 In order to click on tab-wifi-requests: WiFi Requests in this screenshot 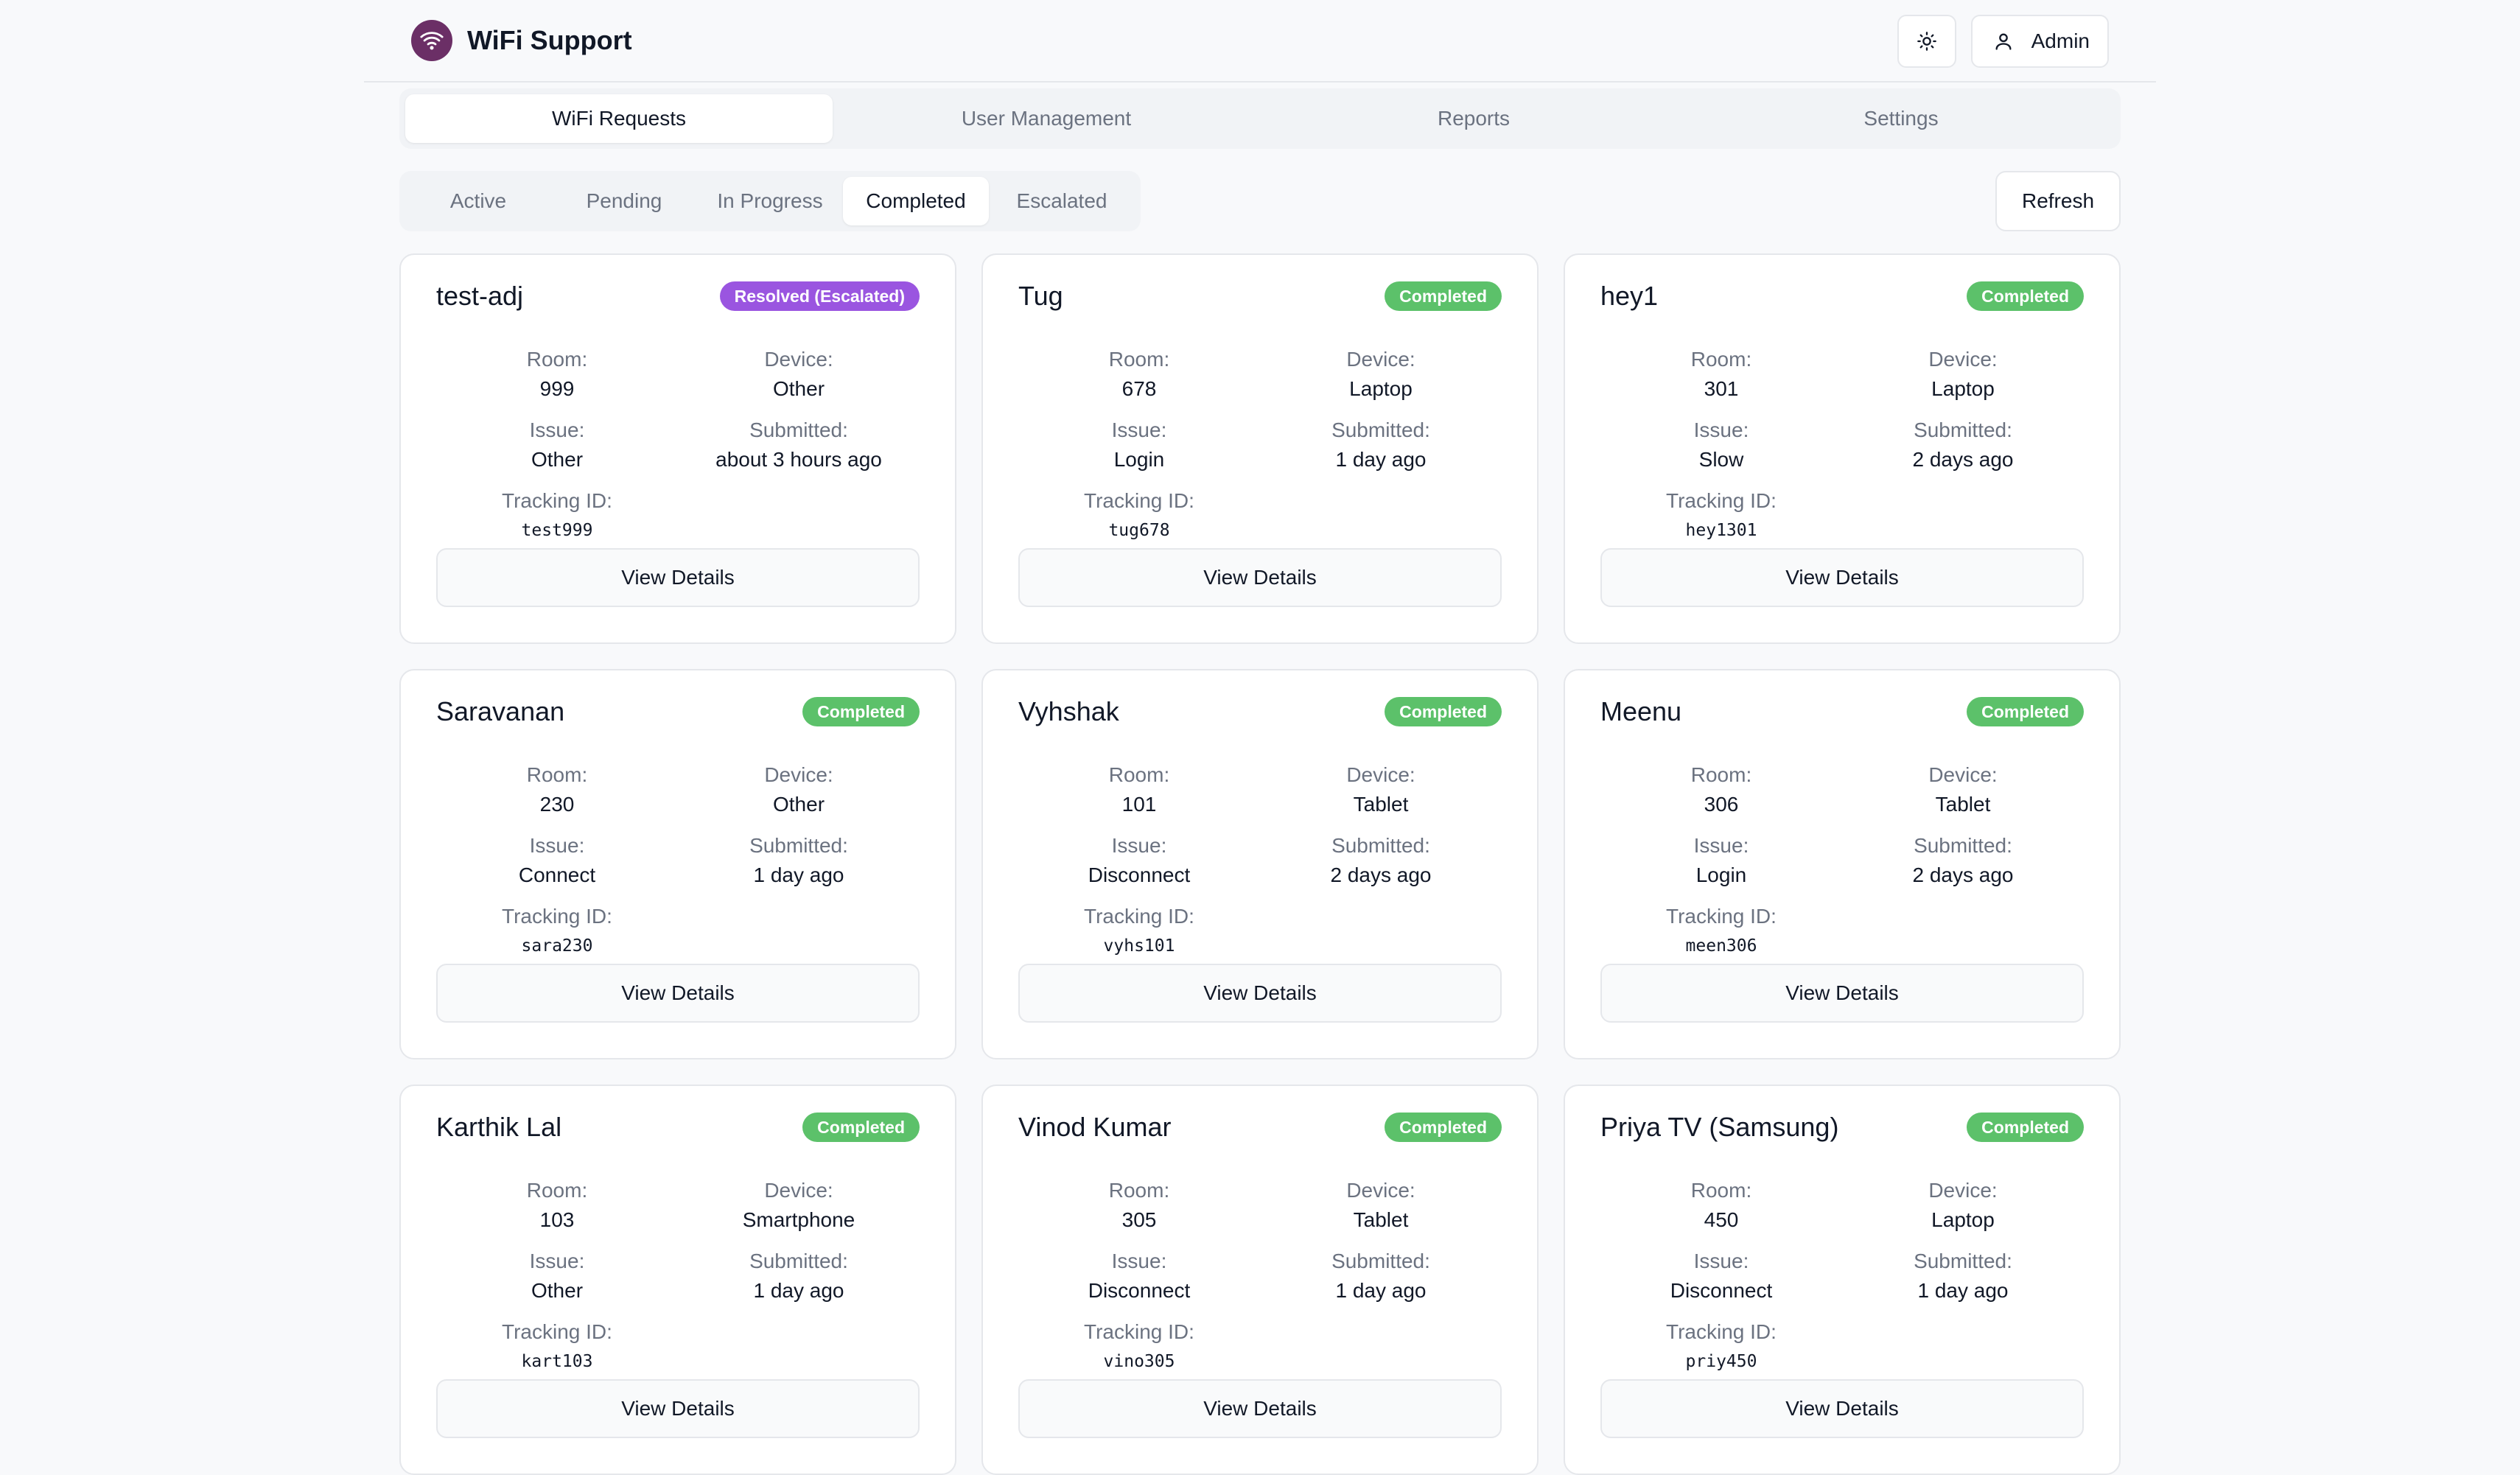, I will do `click(619, 118)`.